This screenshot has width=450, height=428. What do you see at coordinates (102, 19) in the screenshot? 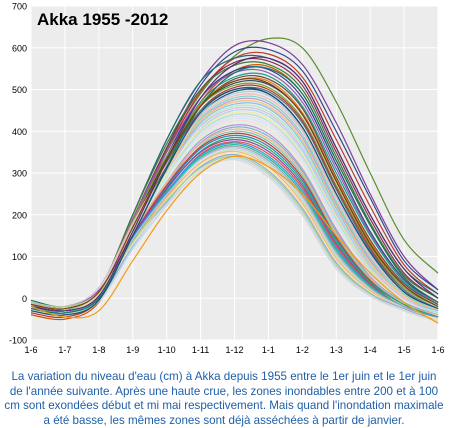
I see `chart-title: Akka 1955 -2012` at bounding box center [102, 19].